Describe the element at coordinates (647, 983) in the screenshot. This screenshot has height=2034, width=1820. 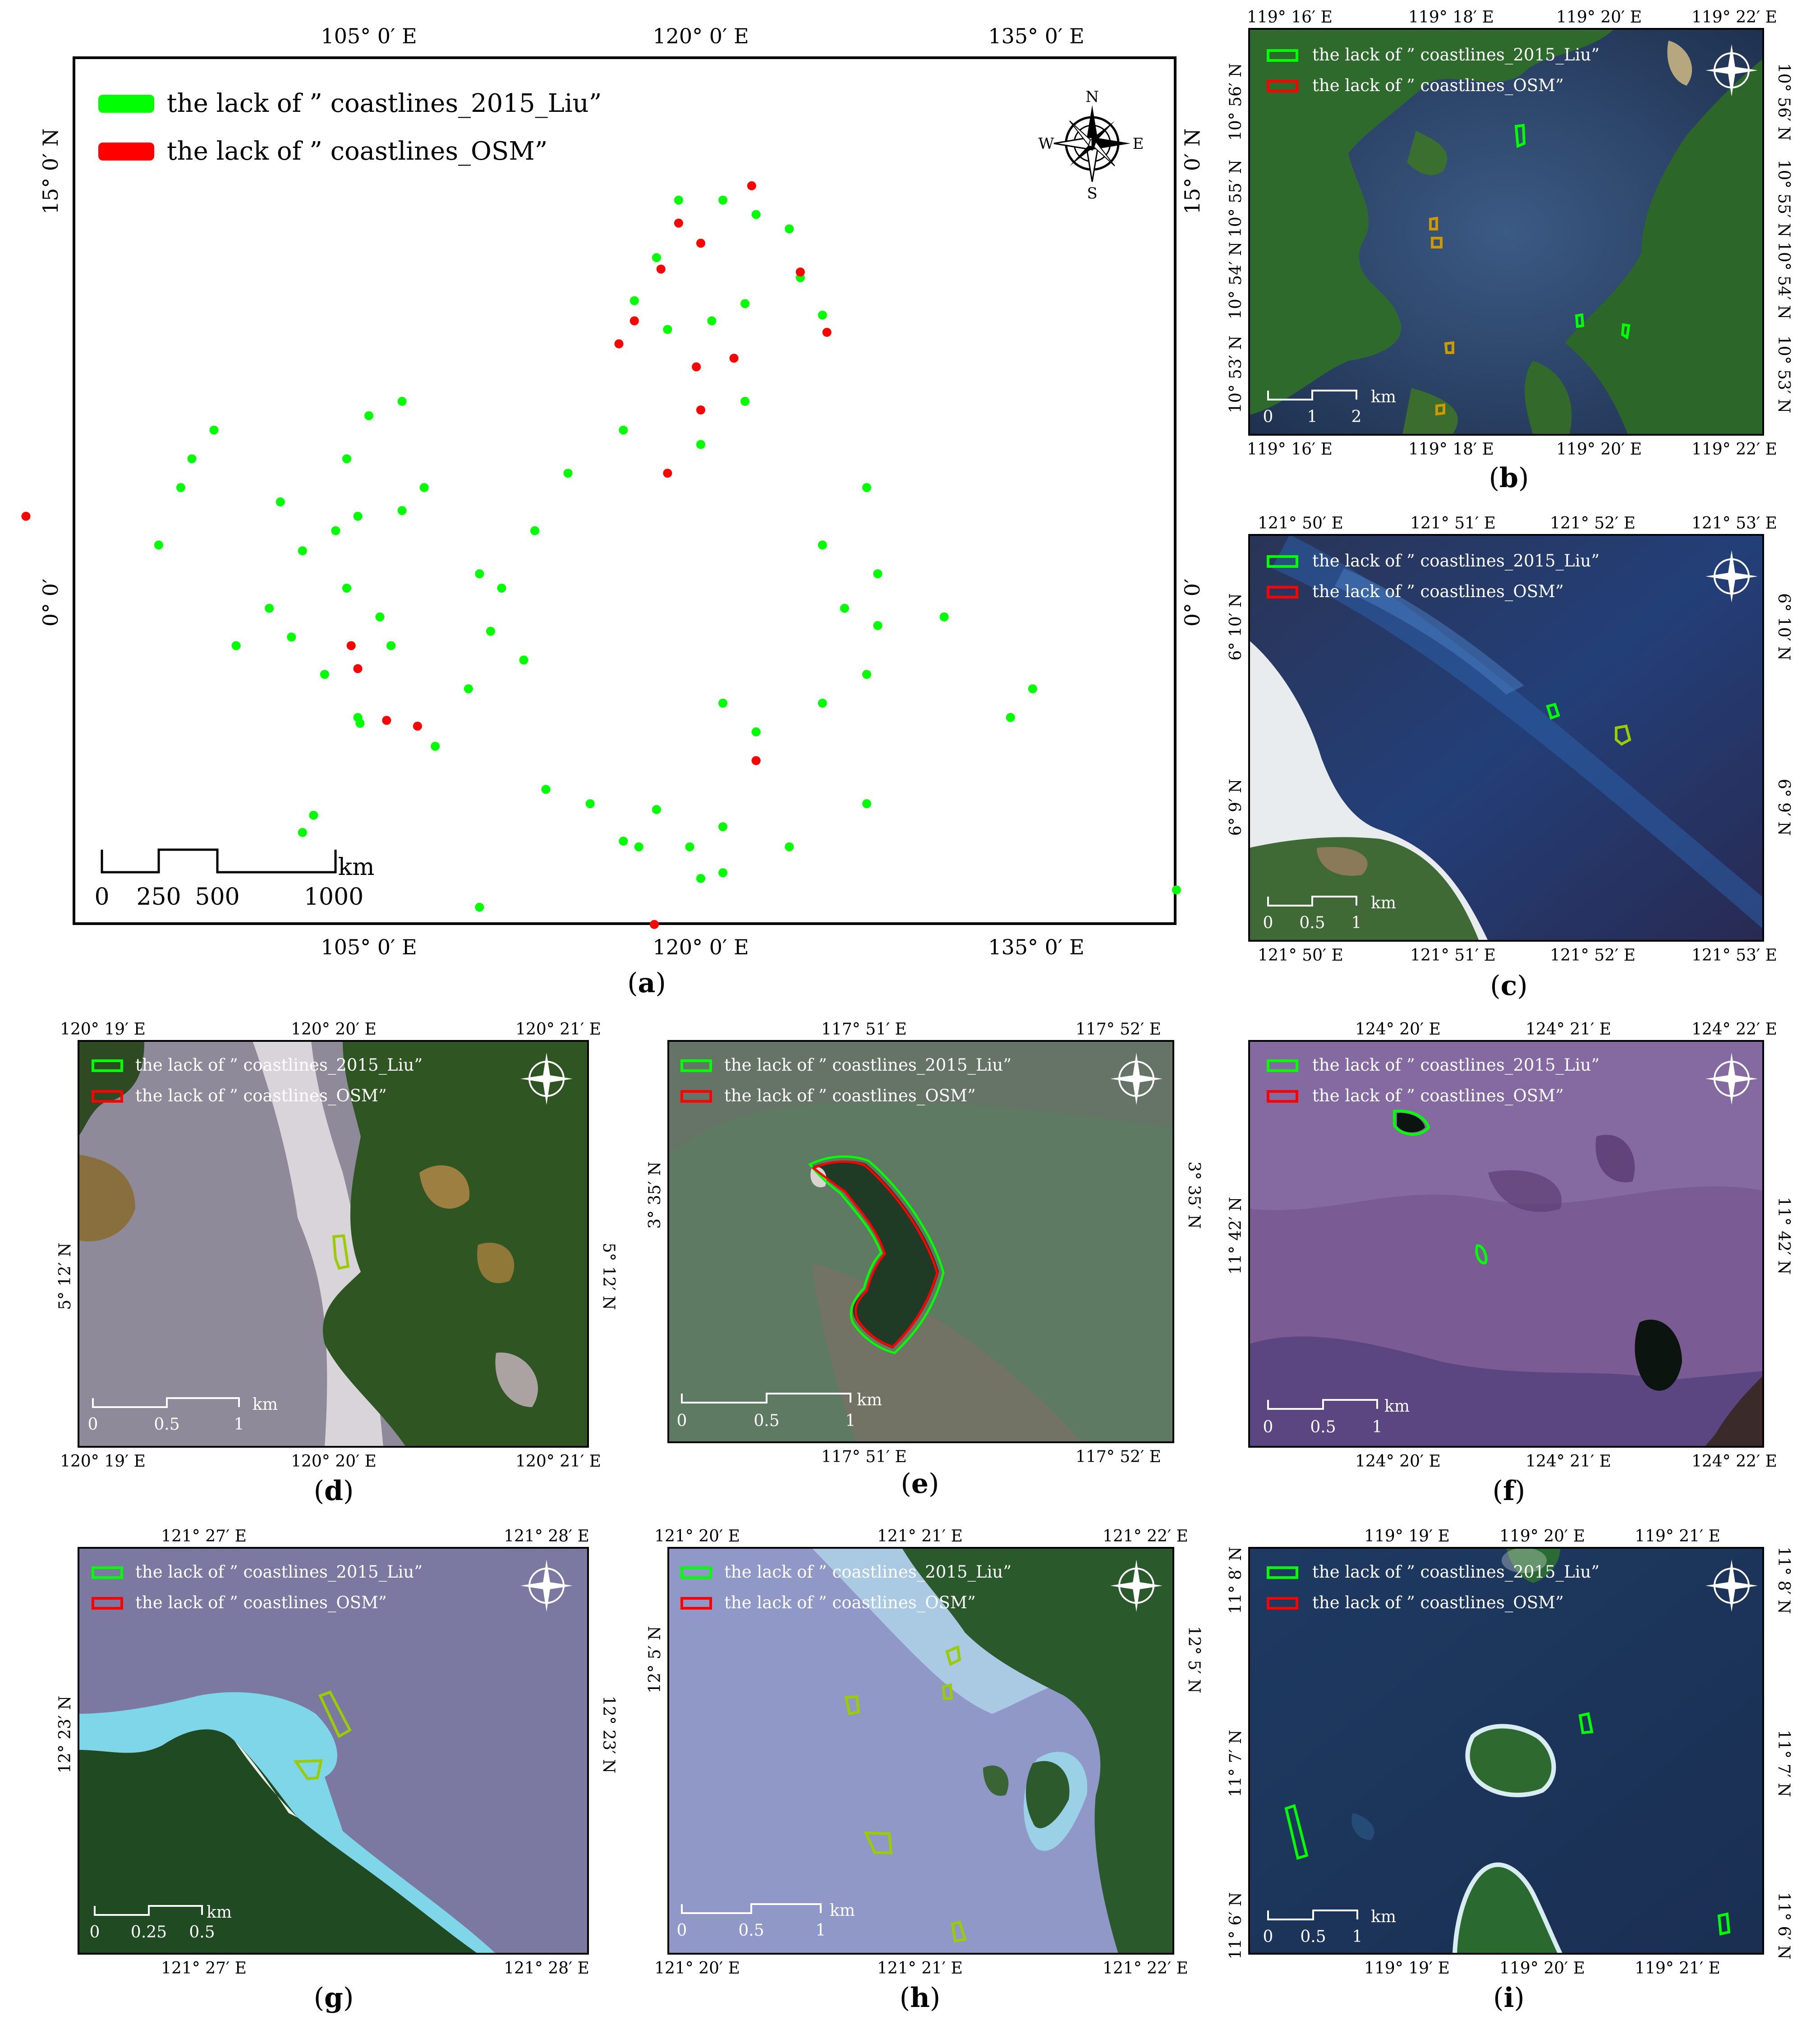
I see `panel-caption-a: (a)` at that location.